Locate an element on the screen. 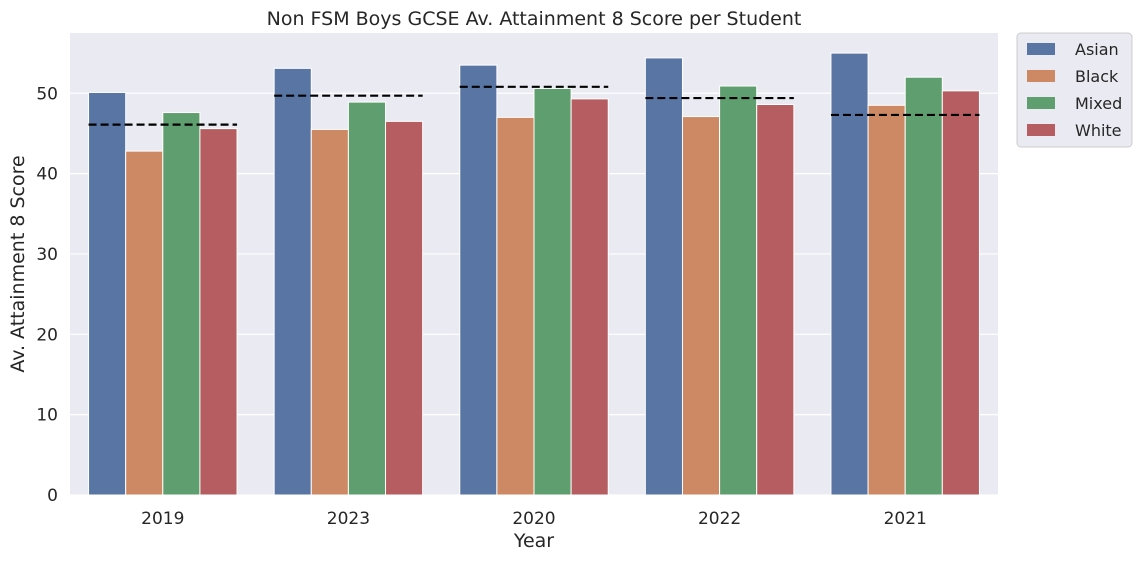 The width and height of the screenshot is (1140, 561). bar-white-2022 is located at coordinates (775, 300).